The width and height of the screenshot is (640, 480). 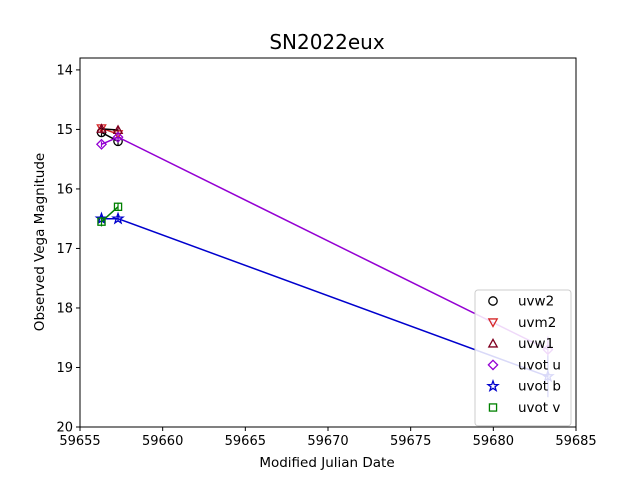 I want to click on y-tick-label: 15, so click(x=64, y=130).